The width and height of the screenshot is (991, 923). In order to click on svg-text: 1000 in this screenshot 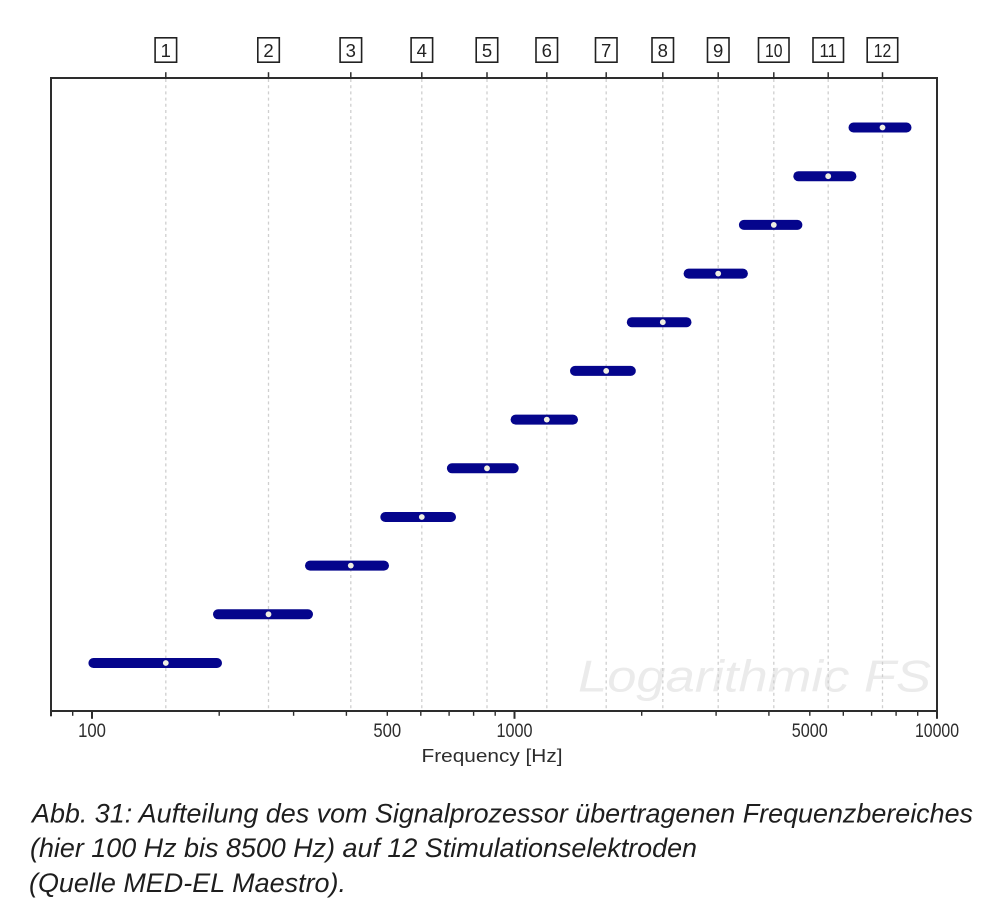, I will do `click(515, 731)`.